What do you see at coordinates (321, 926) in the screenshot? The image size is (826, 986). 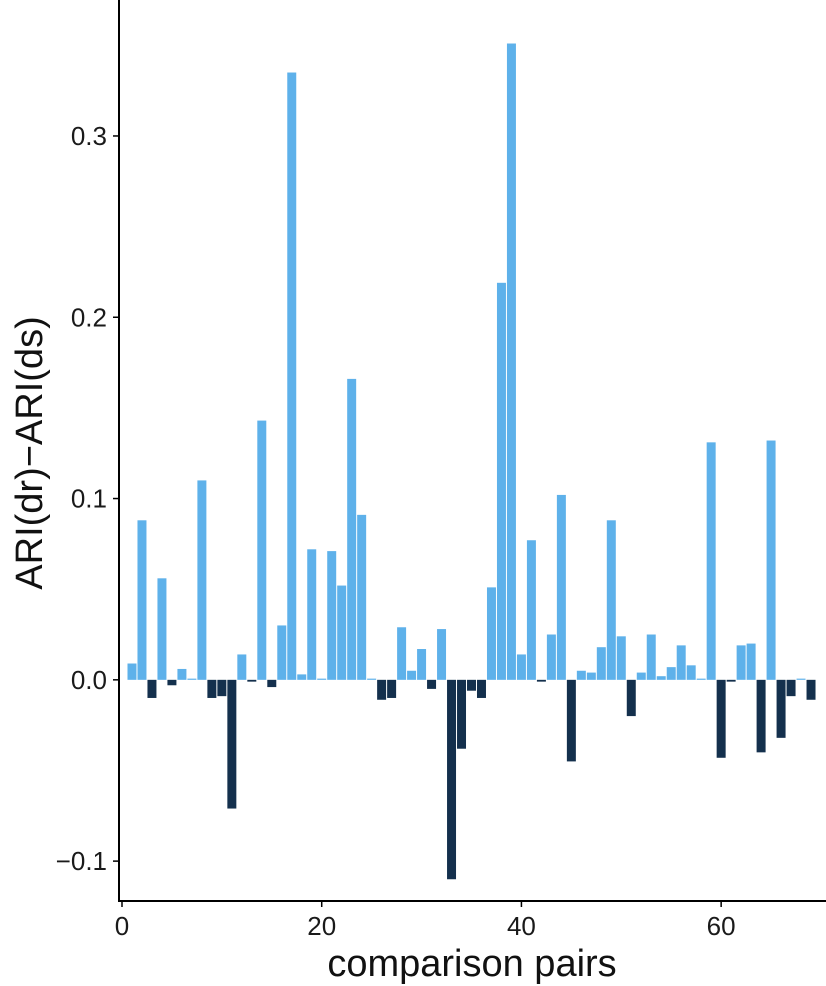 I see `x-tick-label: 20` at bounding box center [321, 926].